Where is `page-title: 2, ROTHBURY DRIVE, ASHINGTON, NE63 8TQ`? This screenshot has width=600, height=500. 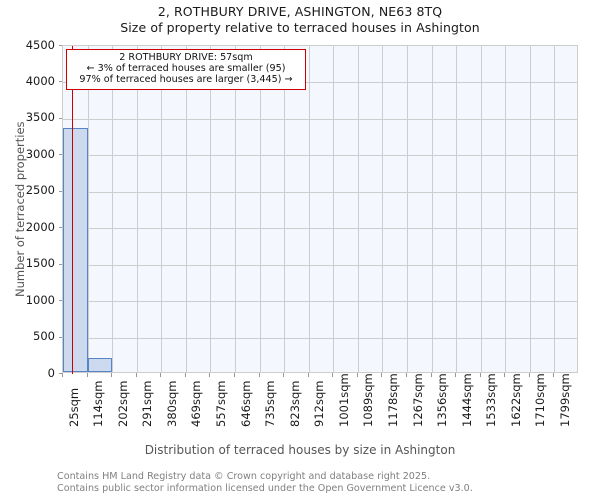 page-title: 2, ROTHBURY DRIVE, ASHINGTON, NE63 8TQ is located at coordinates (300, 11).